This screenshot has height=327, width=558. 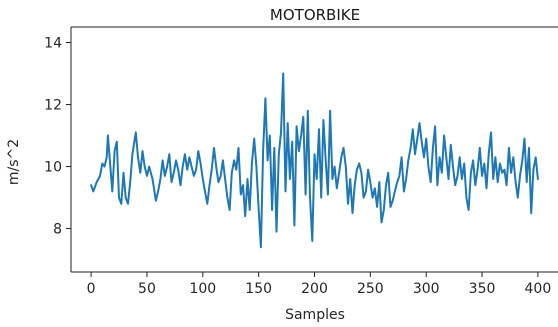 I want to click on x-axis: 0 50 100 150 200 250 300 350 400, so click(x=319, y=284).